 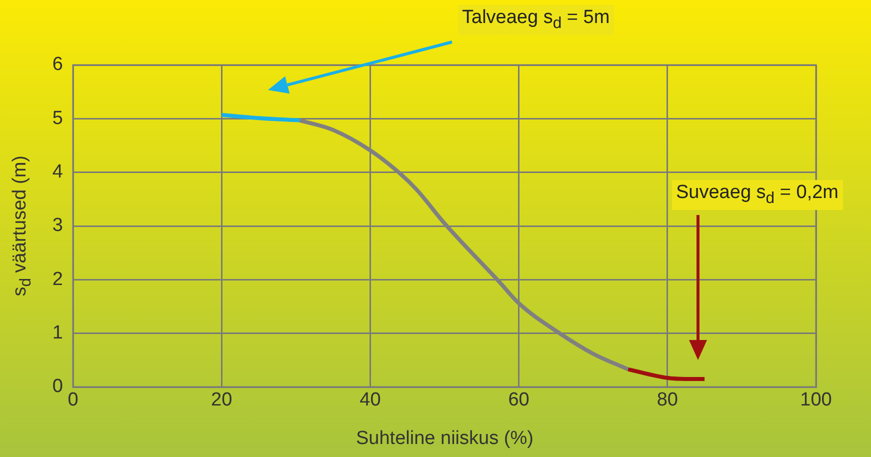 What do you see at coordinates (445, 439) in the screenshot?
I see `x-axis-title: Suhteline niiskus (%)` at bounding box center [445, 439].